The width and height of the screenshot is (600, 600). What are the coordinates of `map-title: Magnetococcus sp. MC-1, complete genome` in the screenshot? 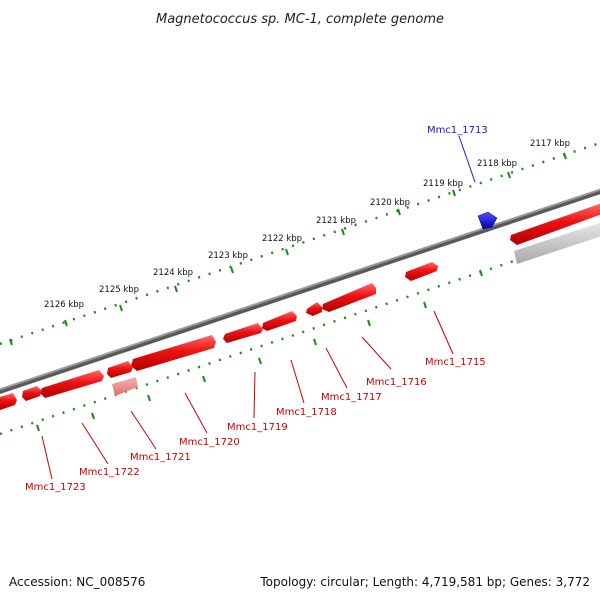 It's located at (300, 19).